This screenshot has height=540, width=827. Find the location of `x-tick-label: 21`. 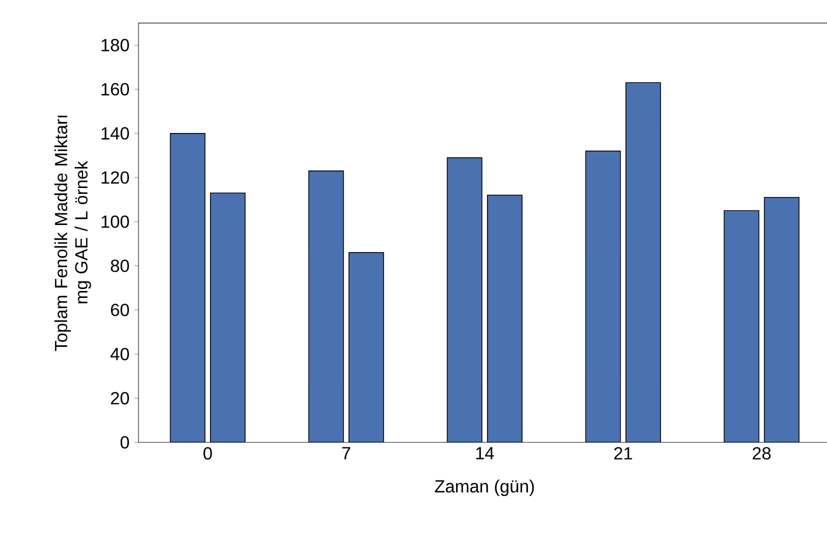

x-tick-label: 21 is located at coordinates (623, 453).